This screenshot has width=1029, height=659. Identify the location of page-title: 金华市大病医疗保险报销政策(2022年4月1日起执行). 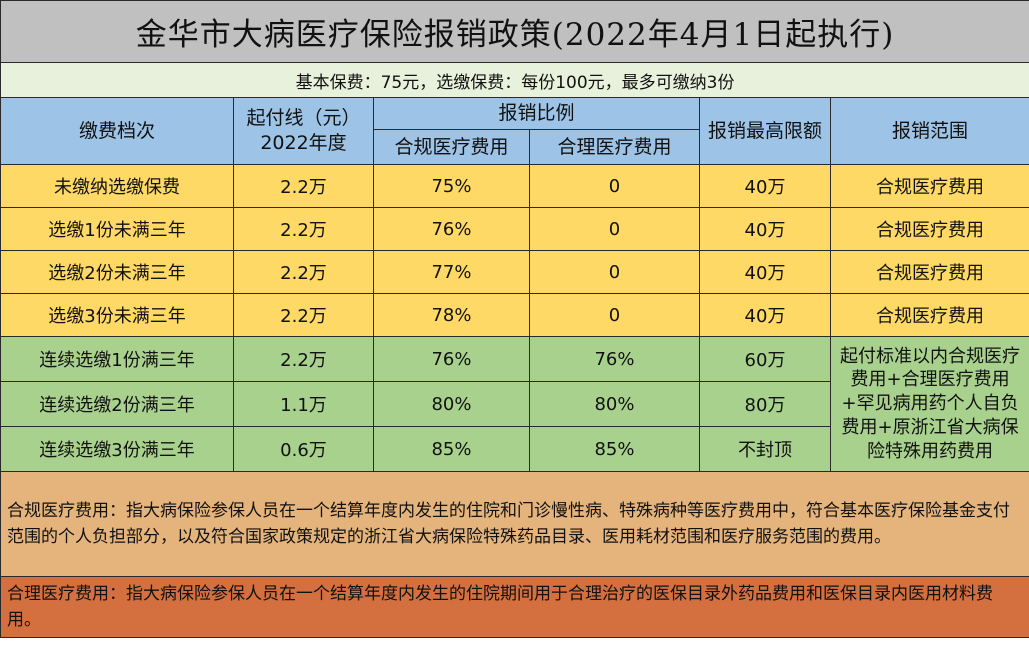
(514, 31).